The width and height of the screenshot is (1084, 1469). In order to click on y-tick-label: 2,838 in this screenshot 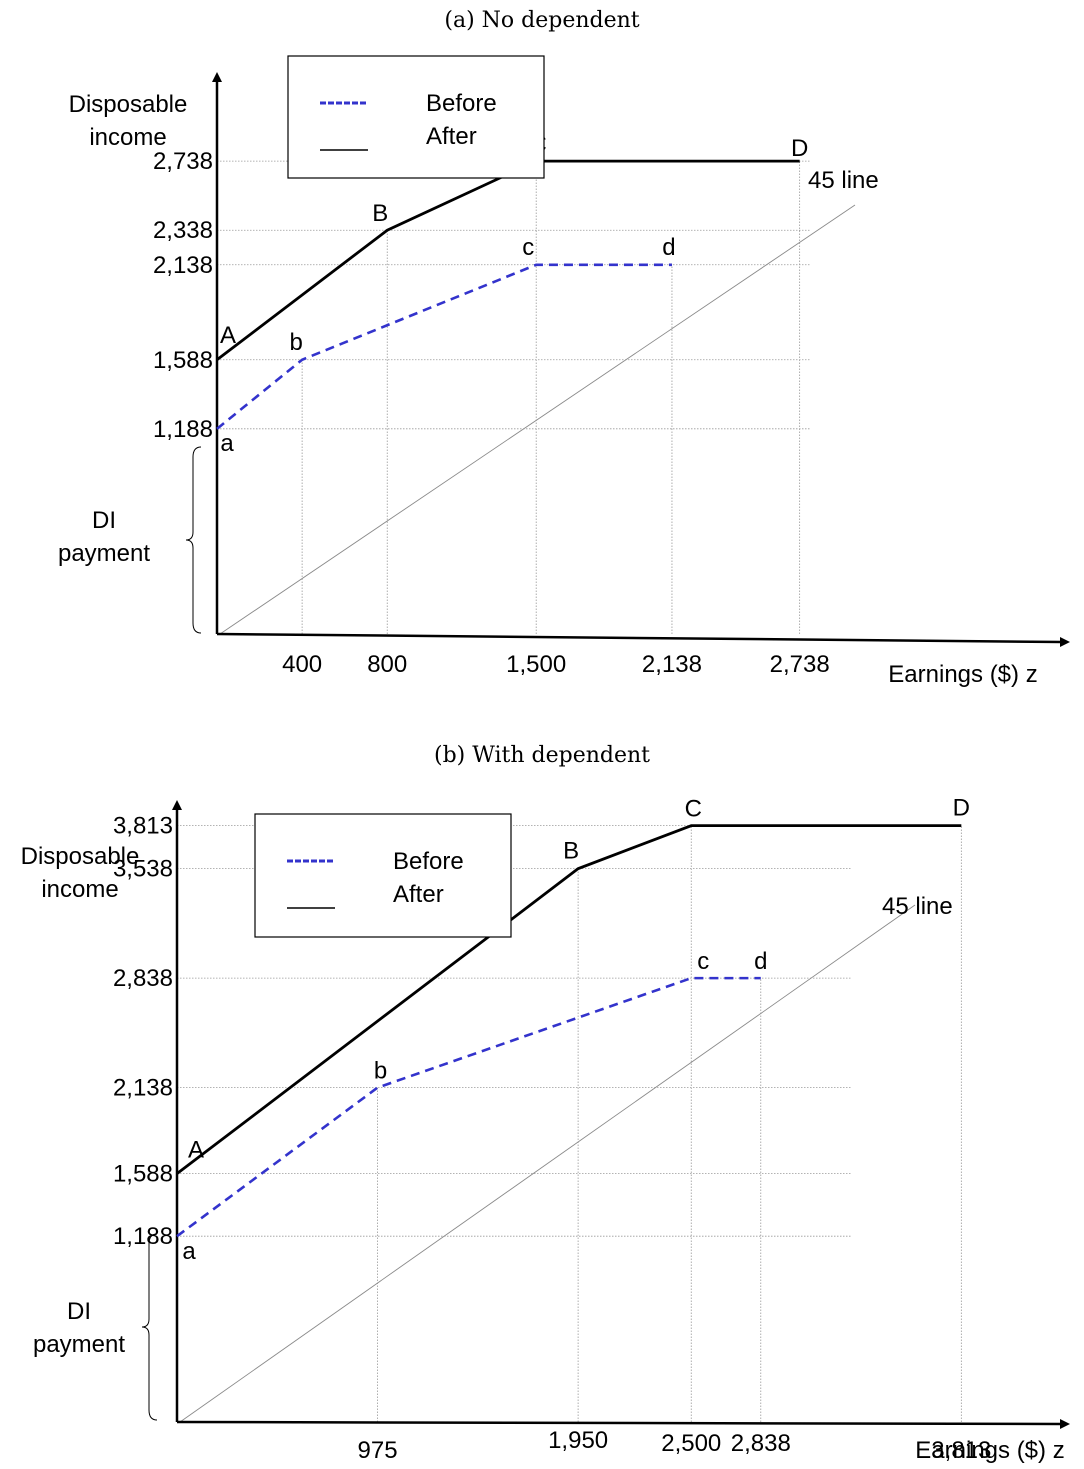, I will do `click(143, 978)`.